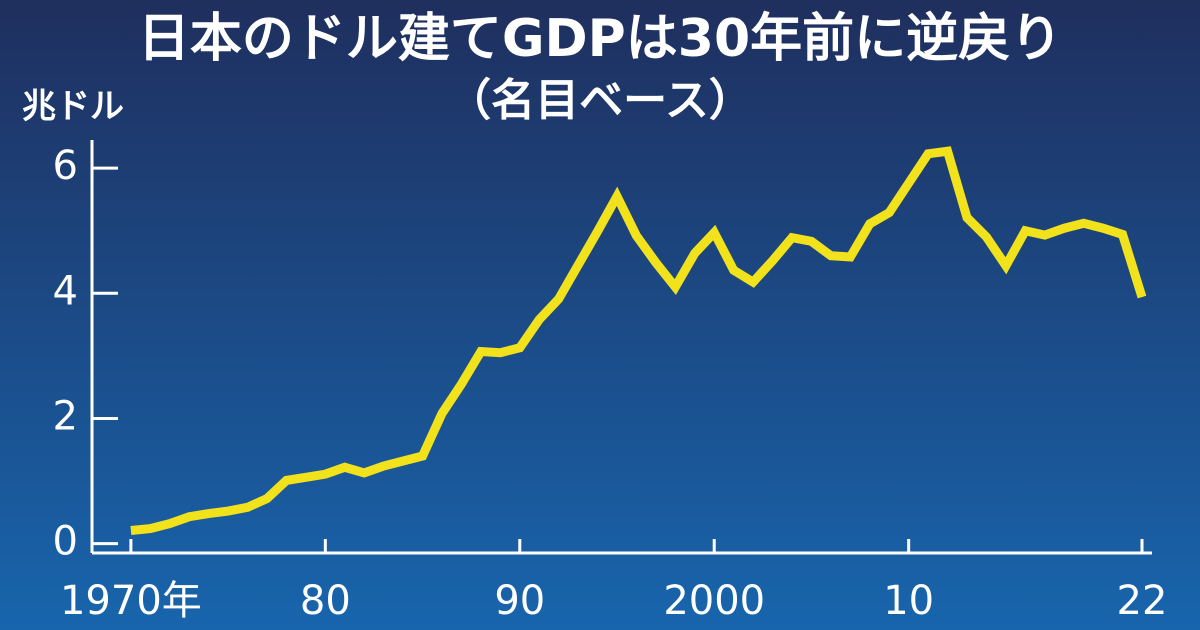 The image size is (1200, 630). What do you see at coordinates (908, 601) in the screenshot?
I see `x-tick-label: 10` at bounding box center [908, 601].